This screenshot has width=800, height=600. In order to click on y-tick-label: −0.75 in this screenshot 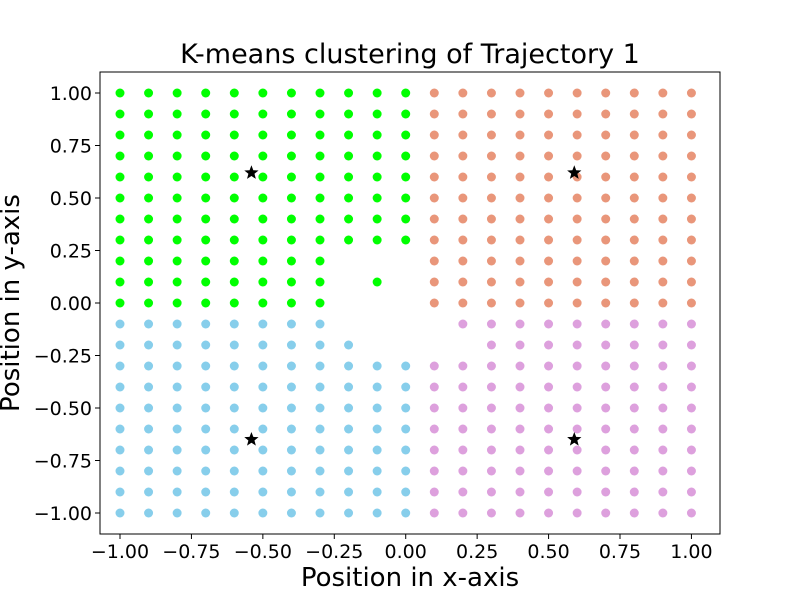, I will do `click(63, 462)`.